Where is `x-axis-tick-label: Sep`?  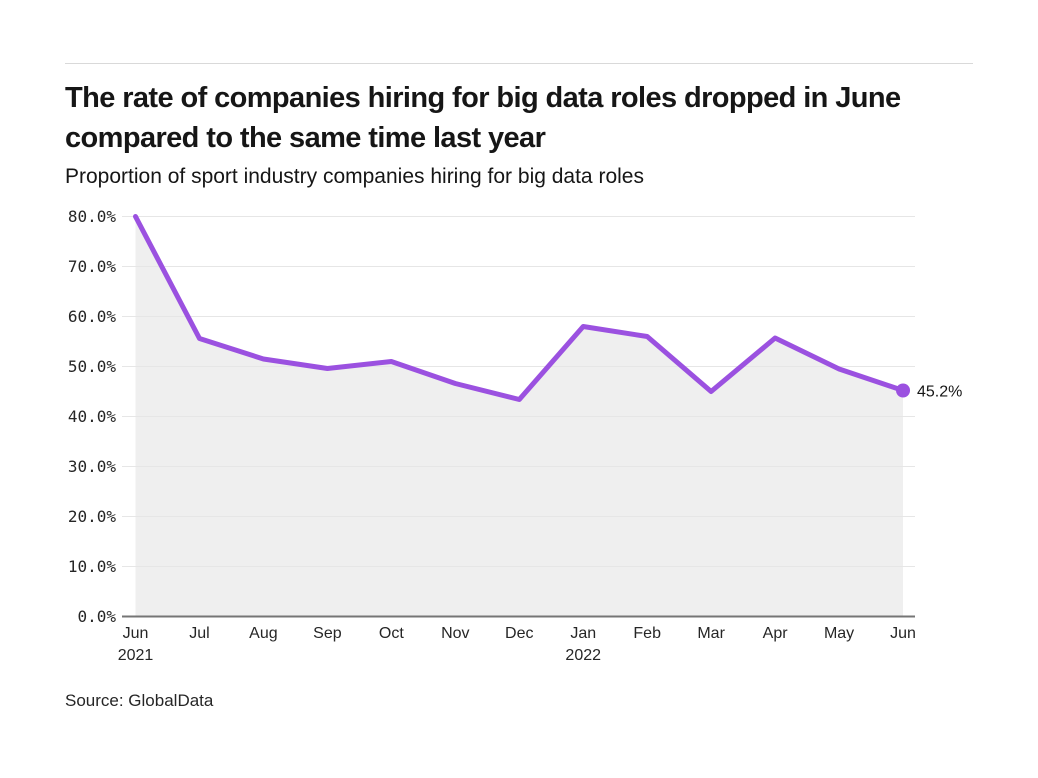
x-axis-tick-label: Sep is located at coordinates (327, 633).